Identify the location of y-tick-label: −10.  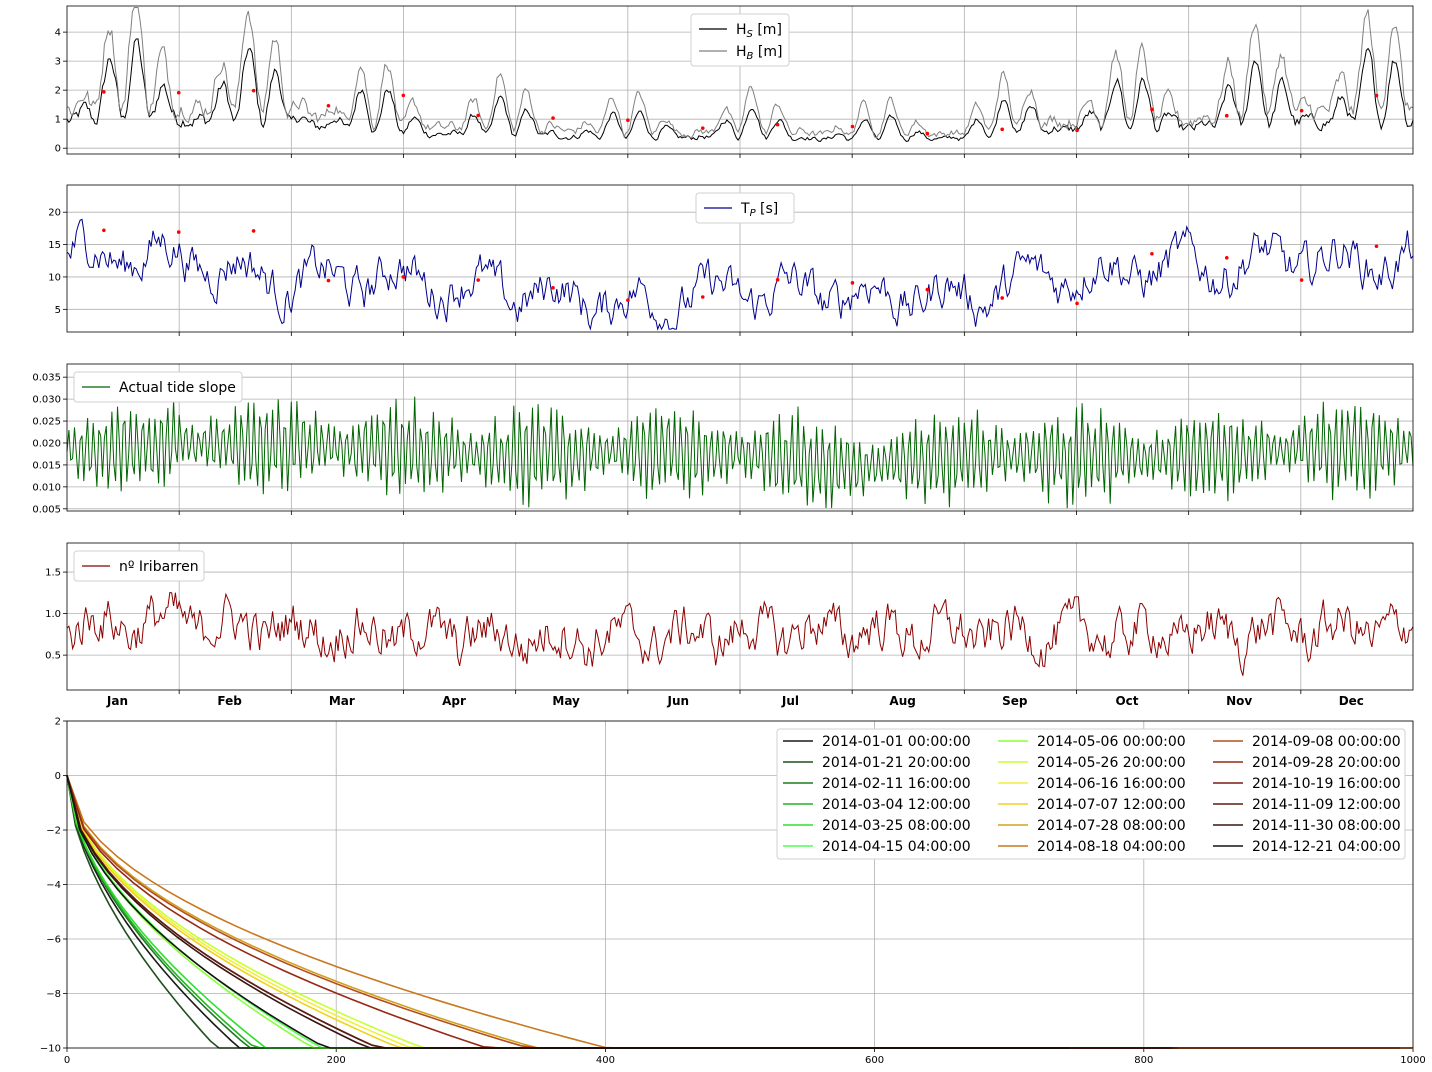
(50, 1049).